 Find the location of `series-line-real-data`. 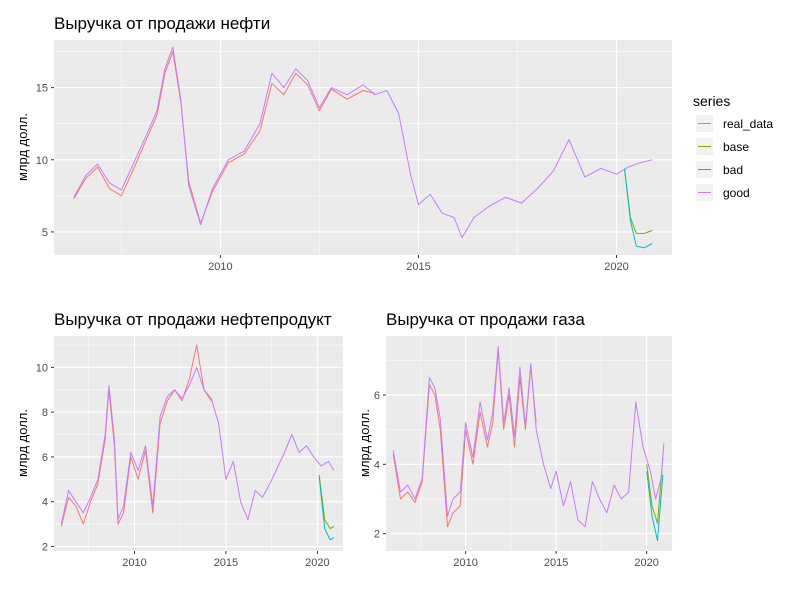

series-line-real-data is located at coordinates (464, 438).